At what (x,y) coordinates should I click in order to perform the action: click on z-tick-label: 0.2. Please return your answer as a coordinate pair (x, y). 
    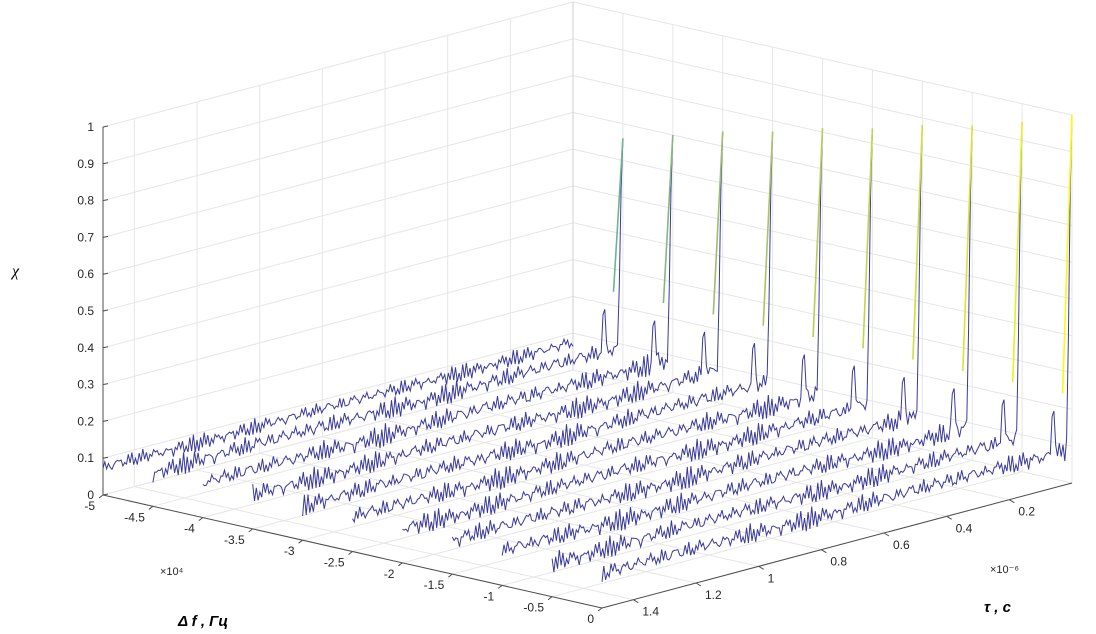
    Looking at the image, I should click on (85, 421).